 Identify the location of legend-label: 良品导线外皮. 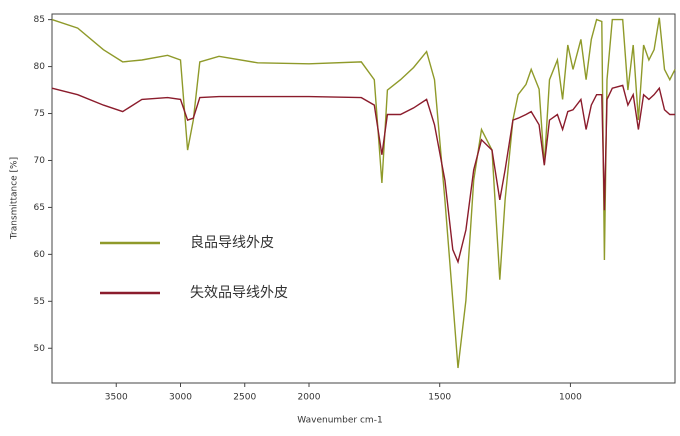
(232, 243).